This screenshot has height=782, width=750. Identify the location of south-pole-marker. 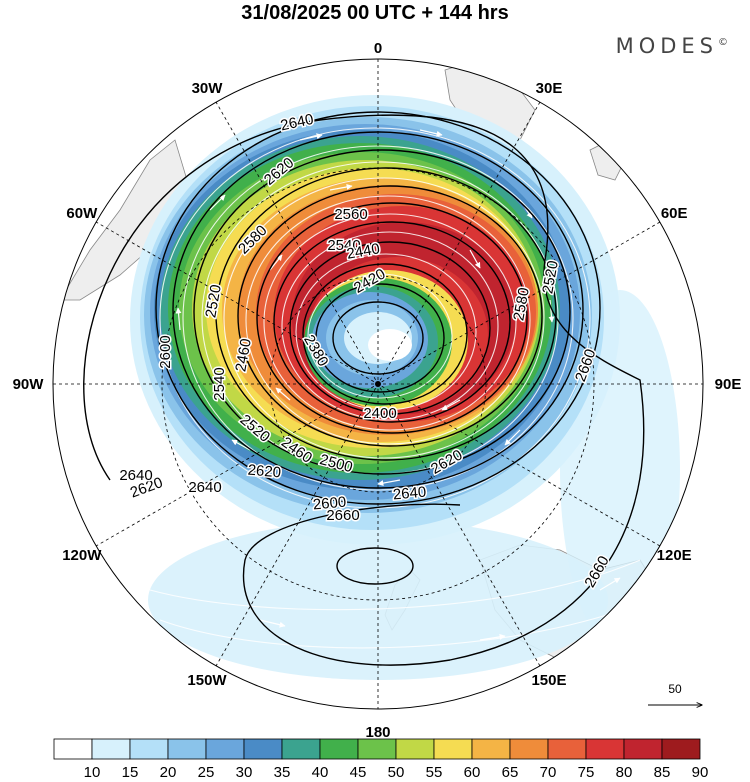
(378, 384).